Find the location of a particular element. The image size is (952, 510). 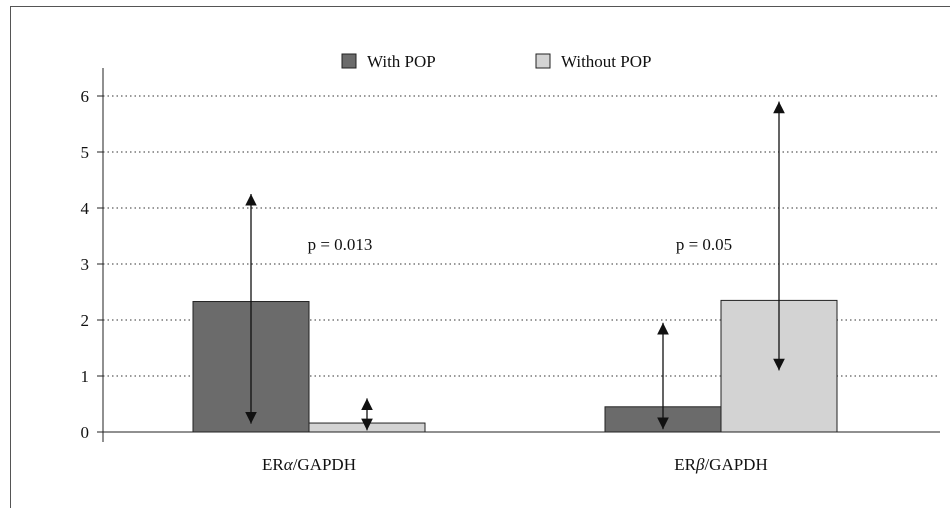

y-tick-label: 5 is located at coordinates (85, 152).